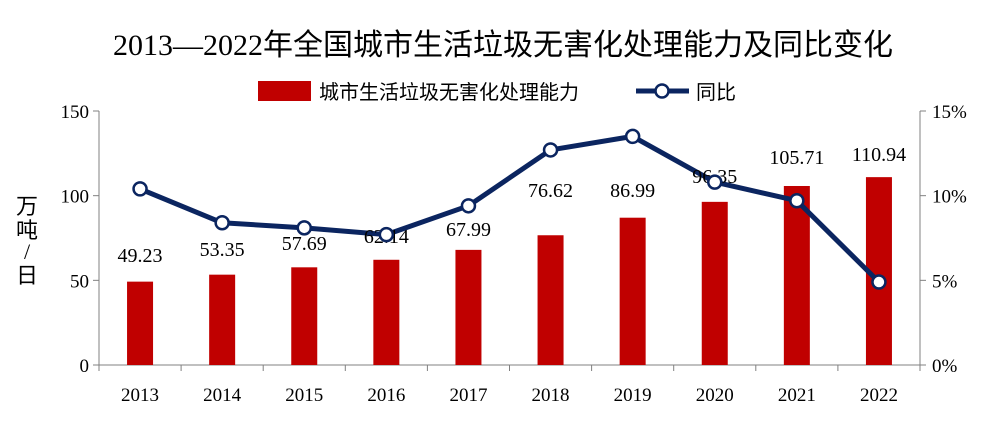  Describe the element at coordinates (222, 250) in the screenshot. I see `bar-data-label: 53.35` at that location.